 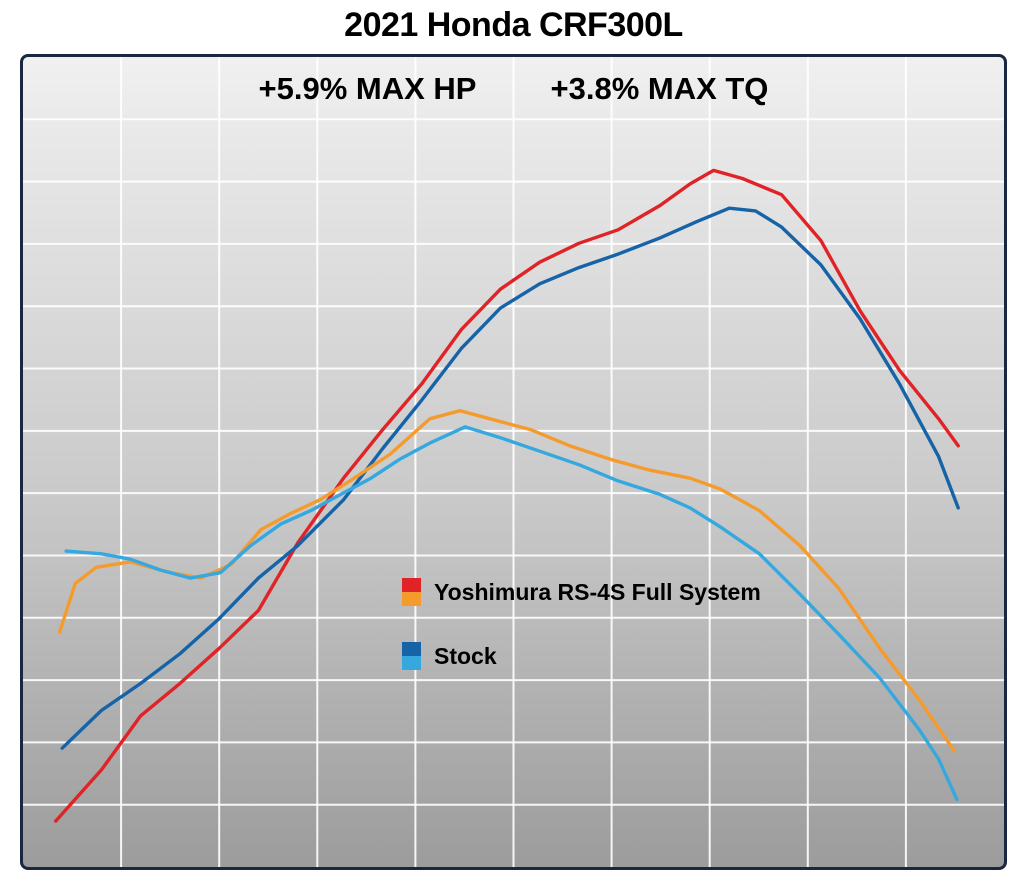 What do you see at coordinates (465, 655) in the screenshot?
I see `legend-label-stock: Stock` at bounding box center [465, 655].